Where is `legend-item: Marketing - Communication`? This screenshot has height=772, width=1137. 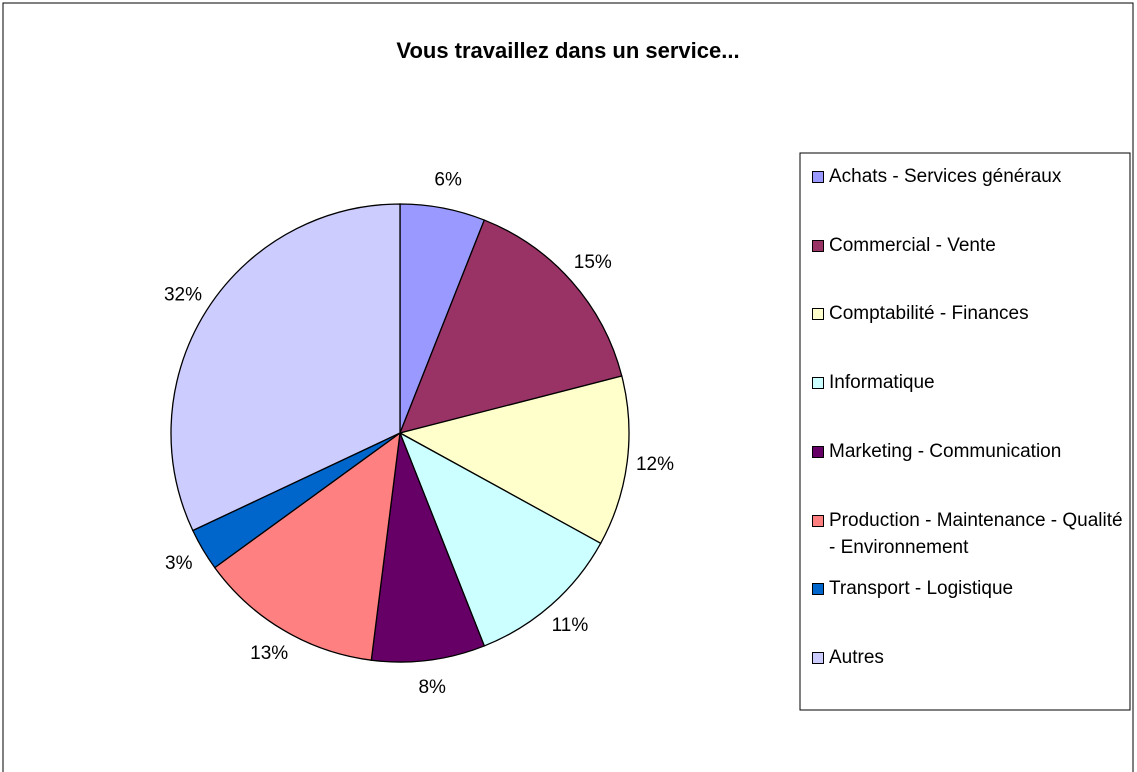
legend-item: Marketing - Communication is located at coordinates (970, 451).